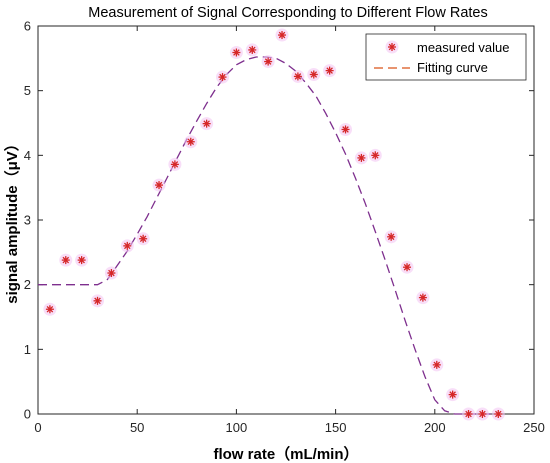  What do you see at coordinates (27, 220) in the screenshot?
I see `y-tick-label: 3` at bounding box center [27, 220].